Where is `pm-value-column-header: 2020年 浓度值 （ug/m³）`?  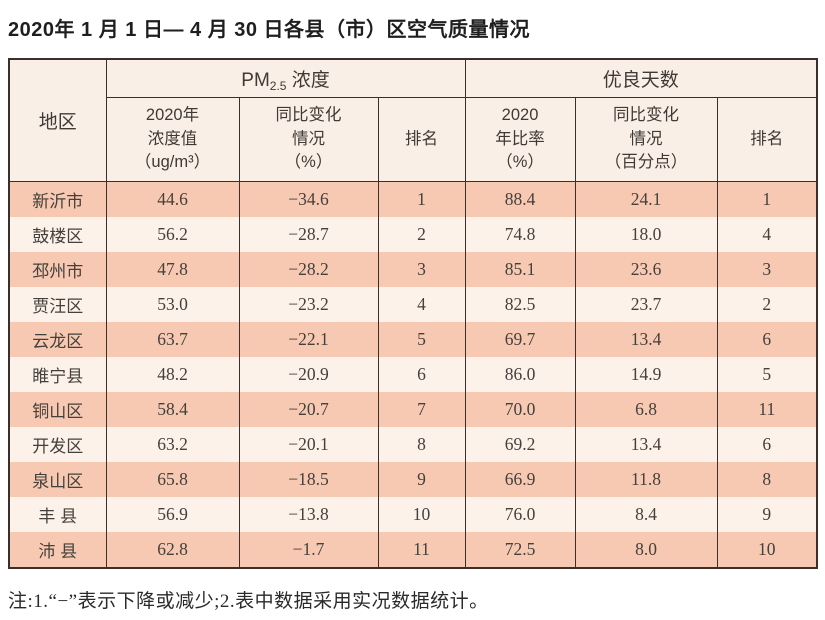
pm-value-column-header: 2020年 浓度值 （ug/m³） is located at coordinates (172, 139).